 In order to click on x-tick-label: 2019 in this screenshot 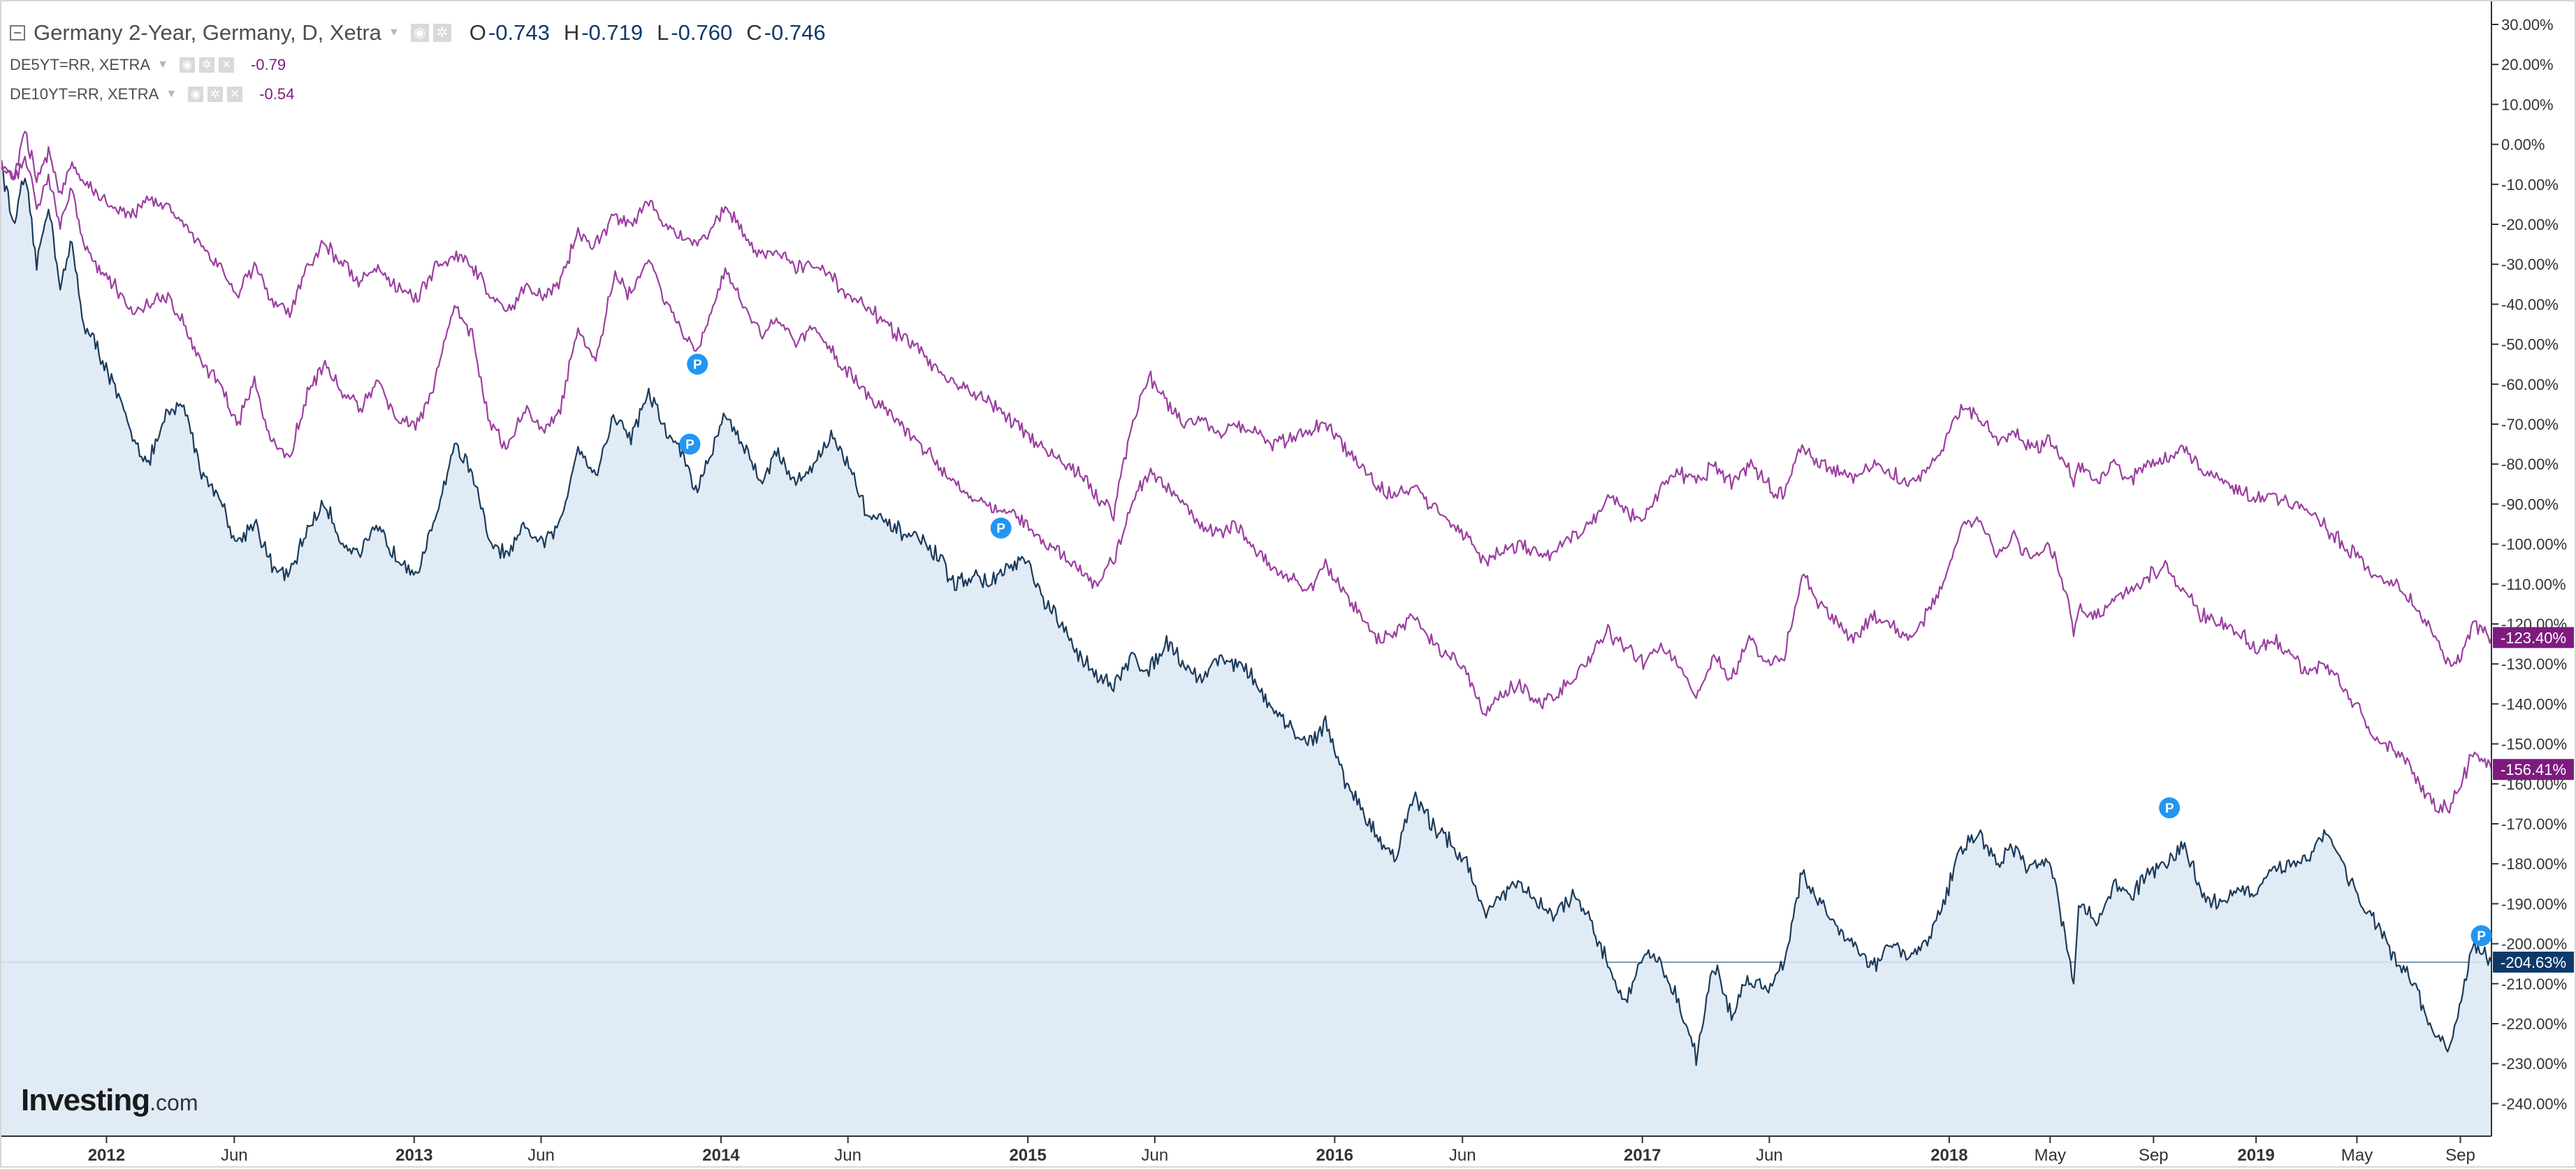, I will do `click(2255, 1155)`.